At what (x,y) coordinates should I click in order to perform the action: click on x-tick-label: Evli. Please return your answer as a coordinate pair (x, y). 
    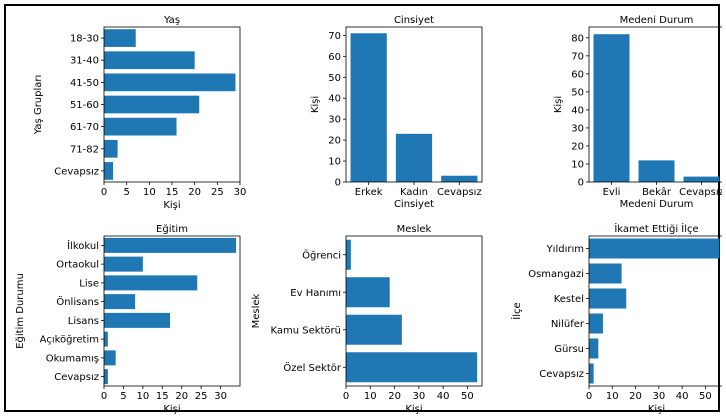
    Looking at the image, I should click on (612, 192).